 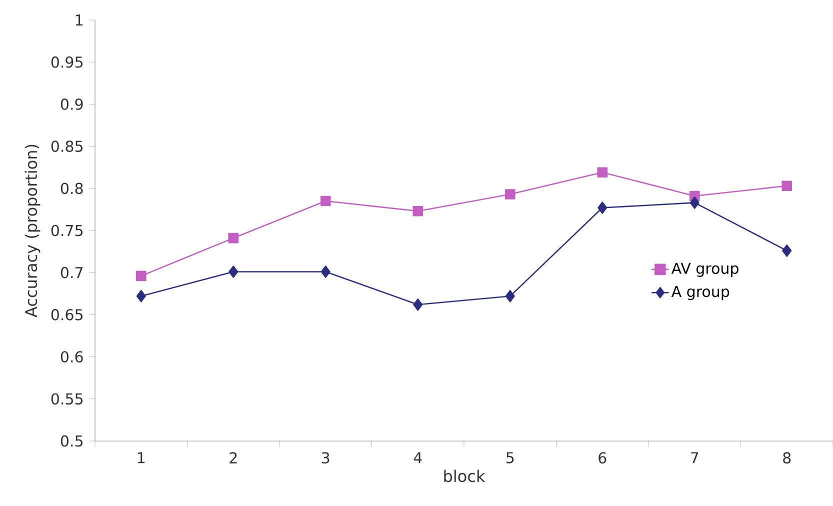 What do you see at coordinates (602, 458) in the screenshot?
I see `x-tick-label: 6` at bounding box center [602, 458].